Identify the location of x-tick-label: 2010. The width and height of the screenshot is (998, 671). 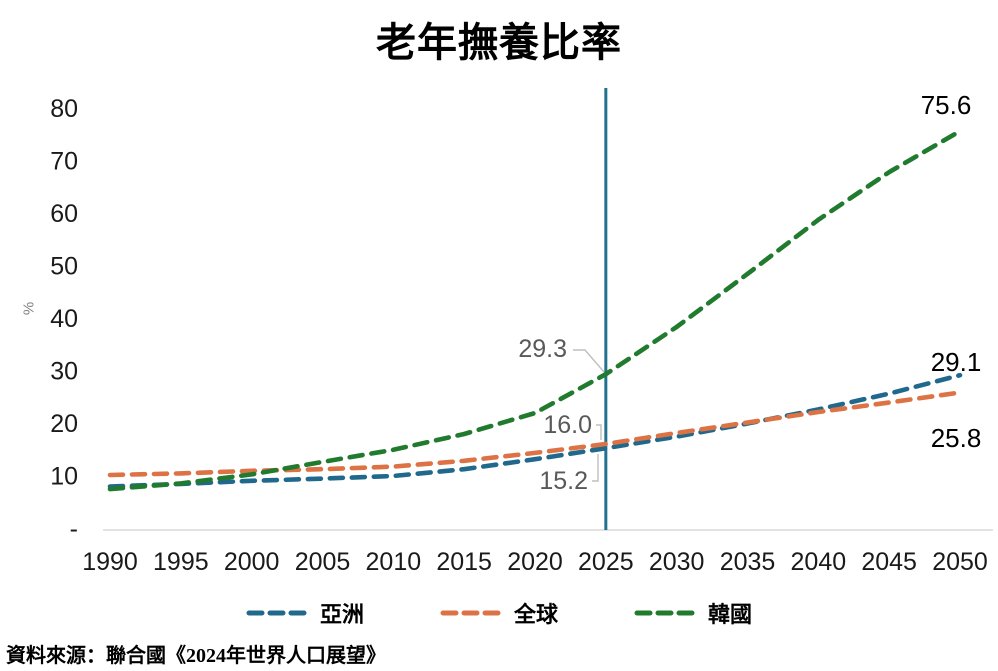
(394, 562).